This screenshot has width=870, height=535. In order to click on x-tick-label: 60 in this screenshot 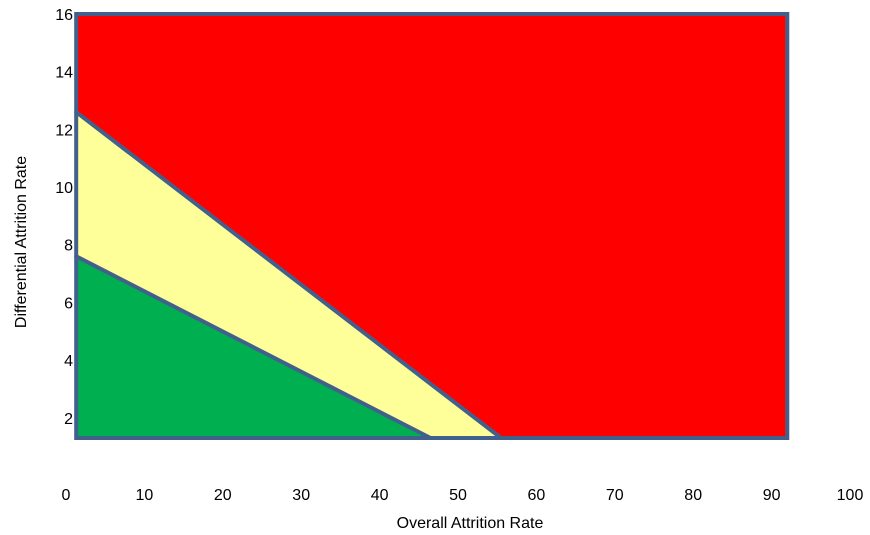, I will do `click(537, 495)`.